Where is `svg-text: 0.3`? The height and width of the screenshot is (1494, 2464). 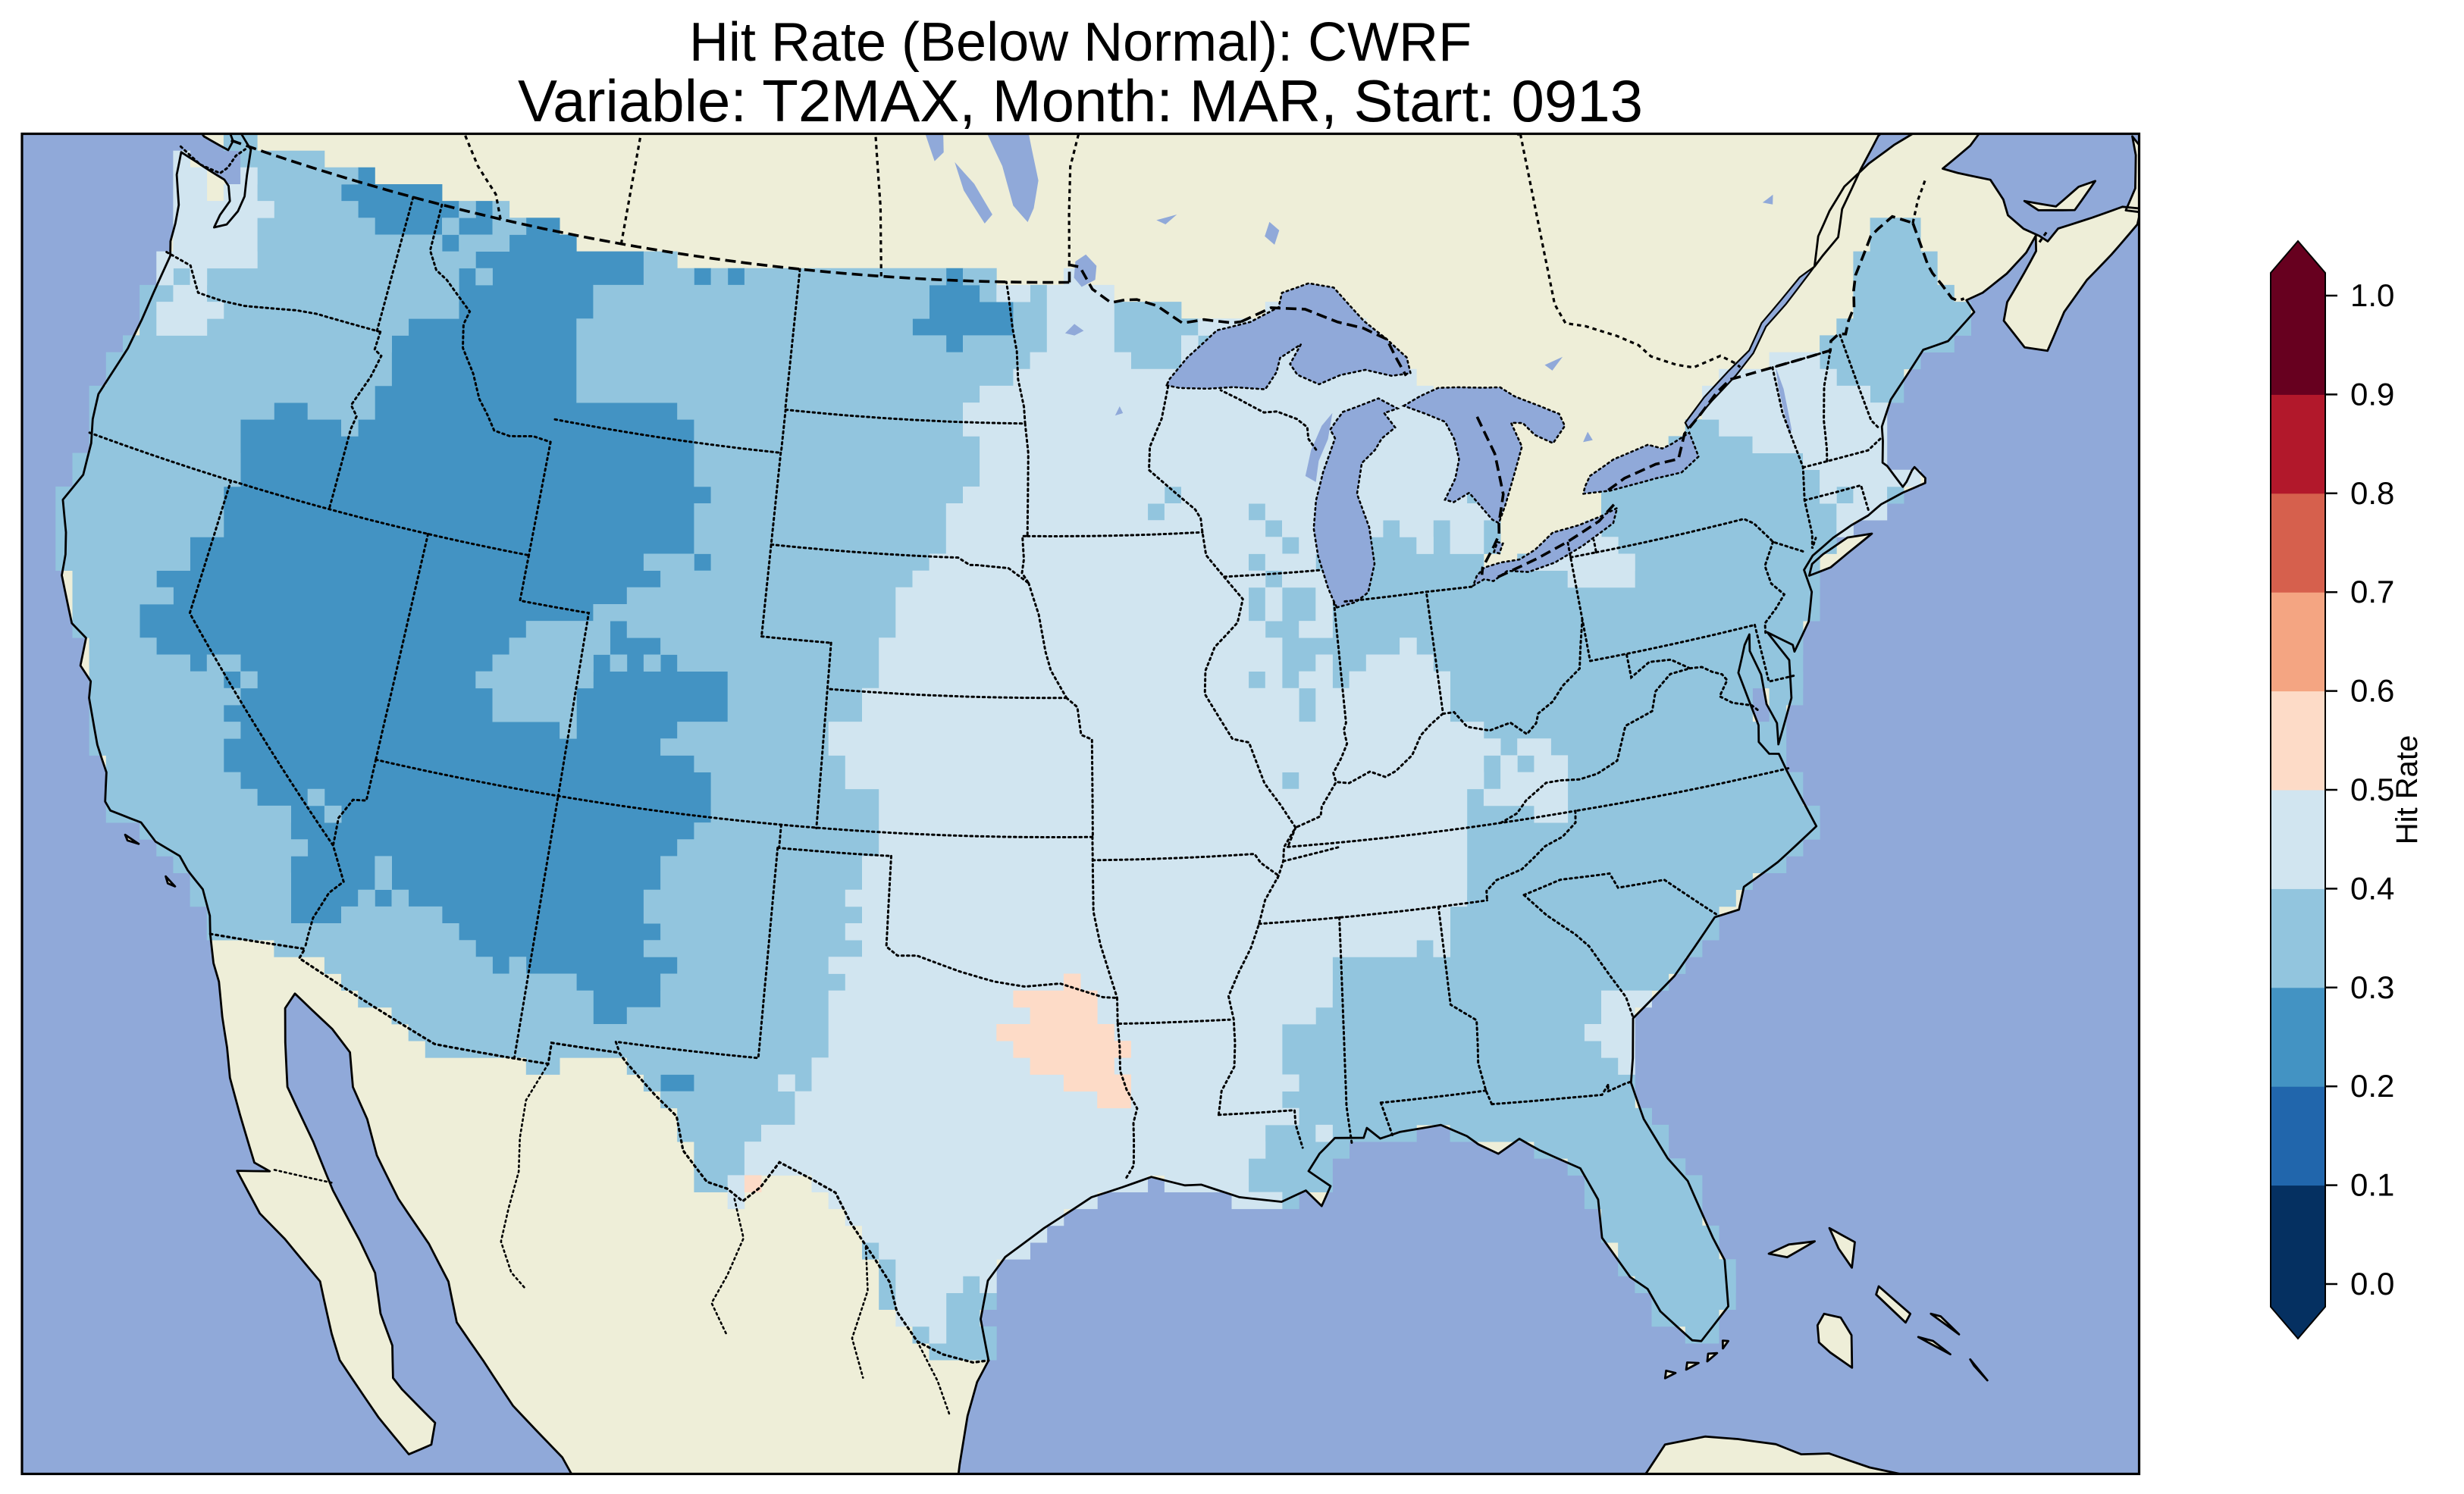 svg-text: 0.3 is located at coordinates (2372, 987).